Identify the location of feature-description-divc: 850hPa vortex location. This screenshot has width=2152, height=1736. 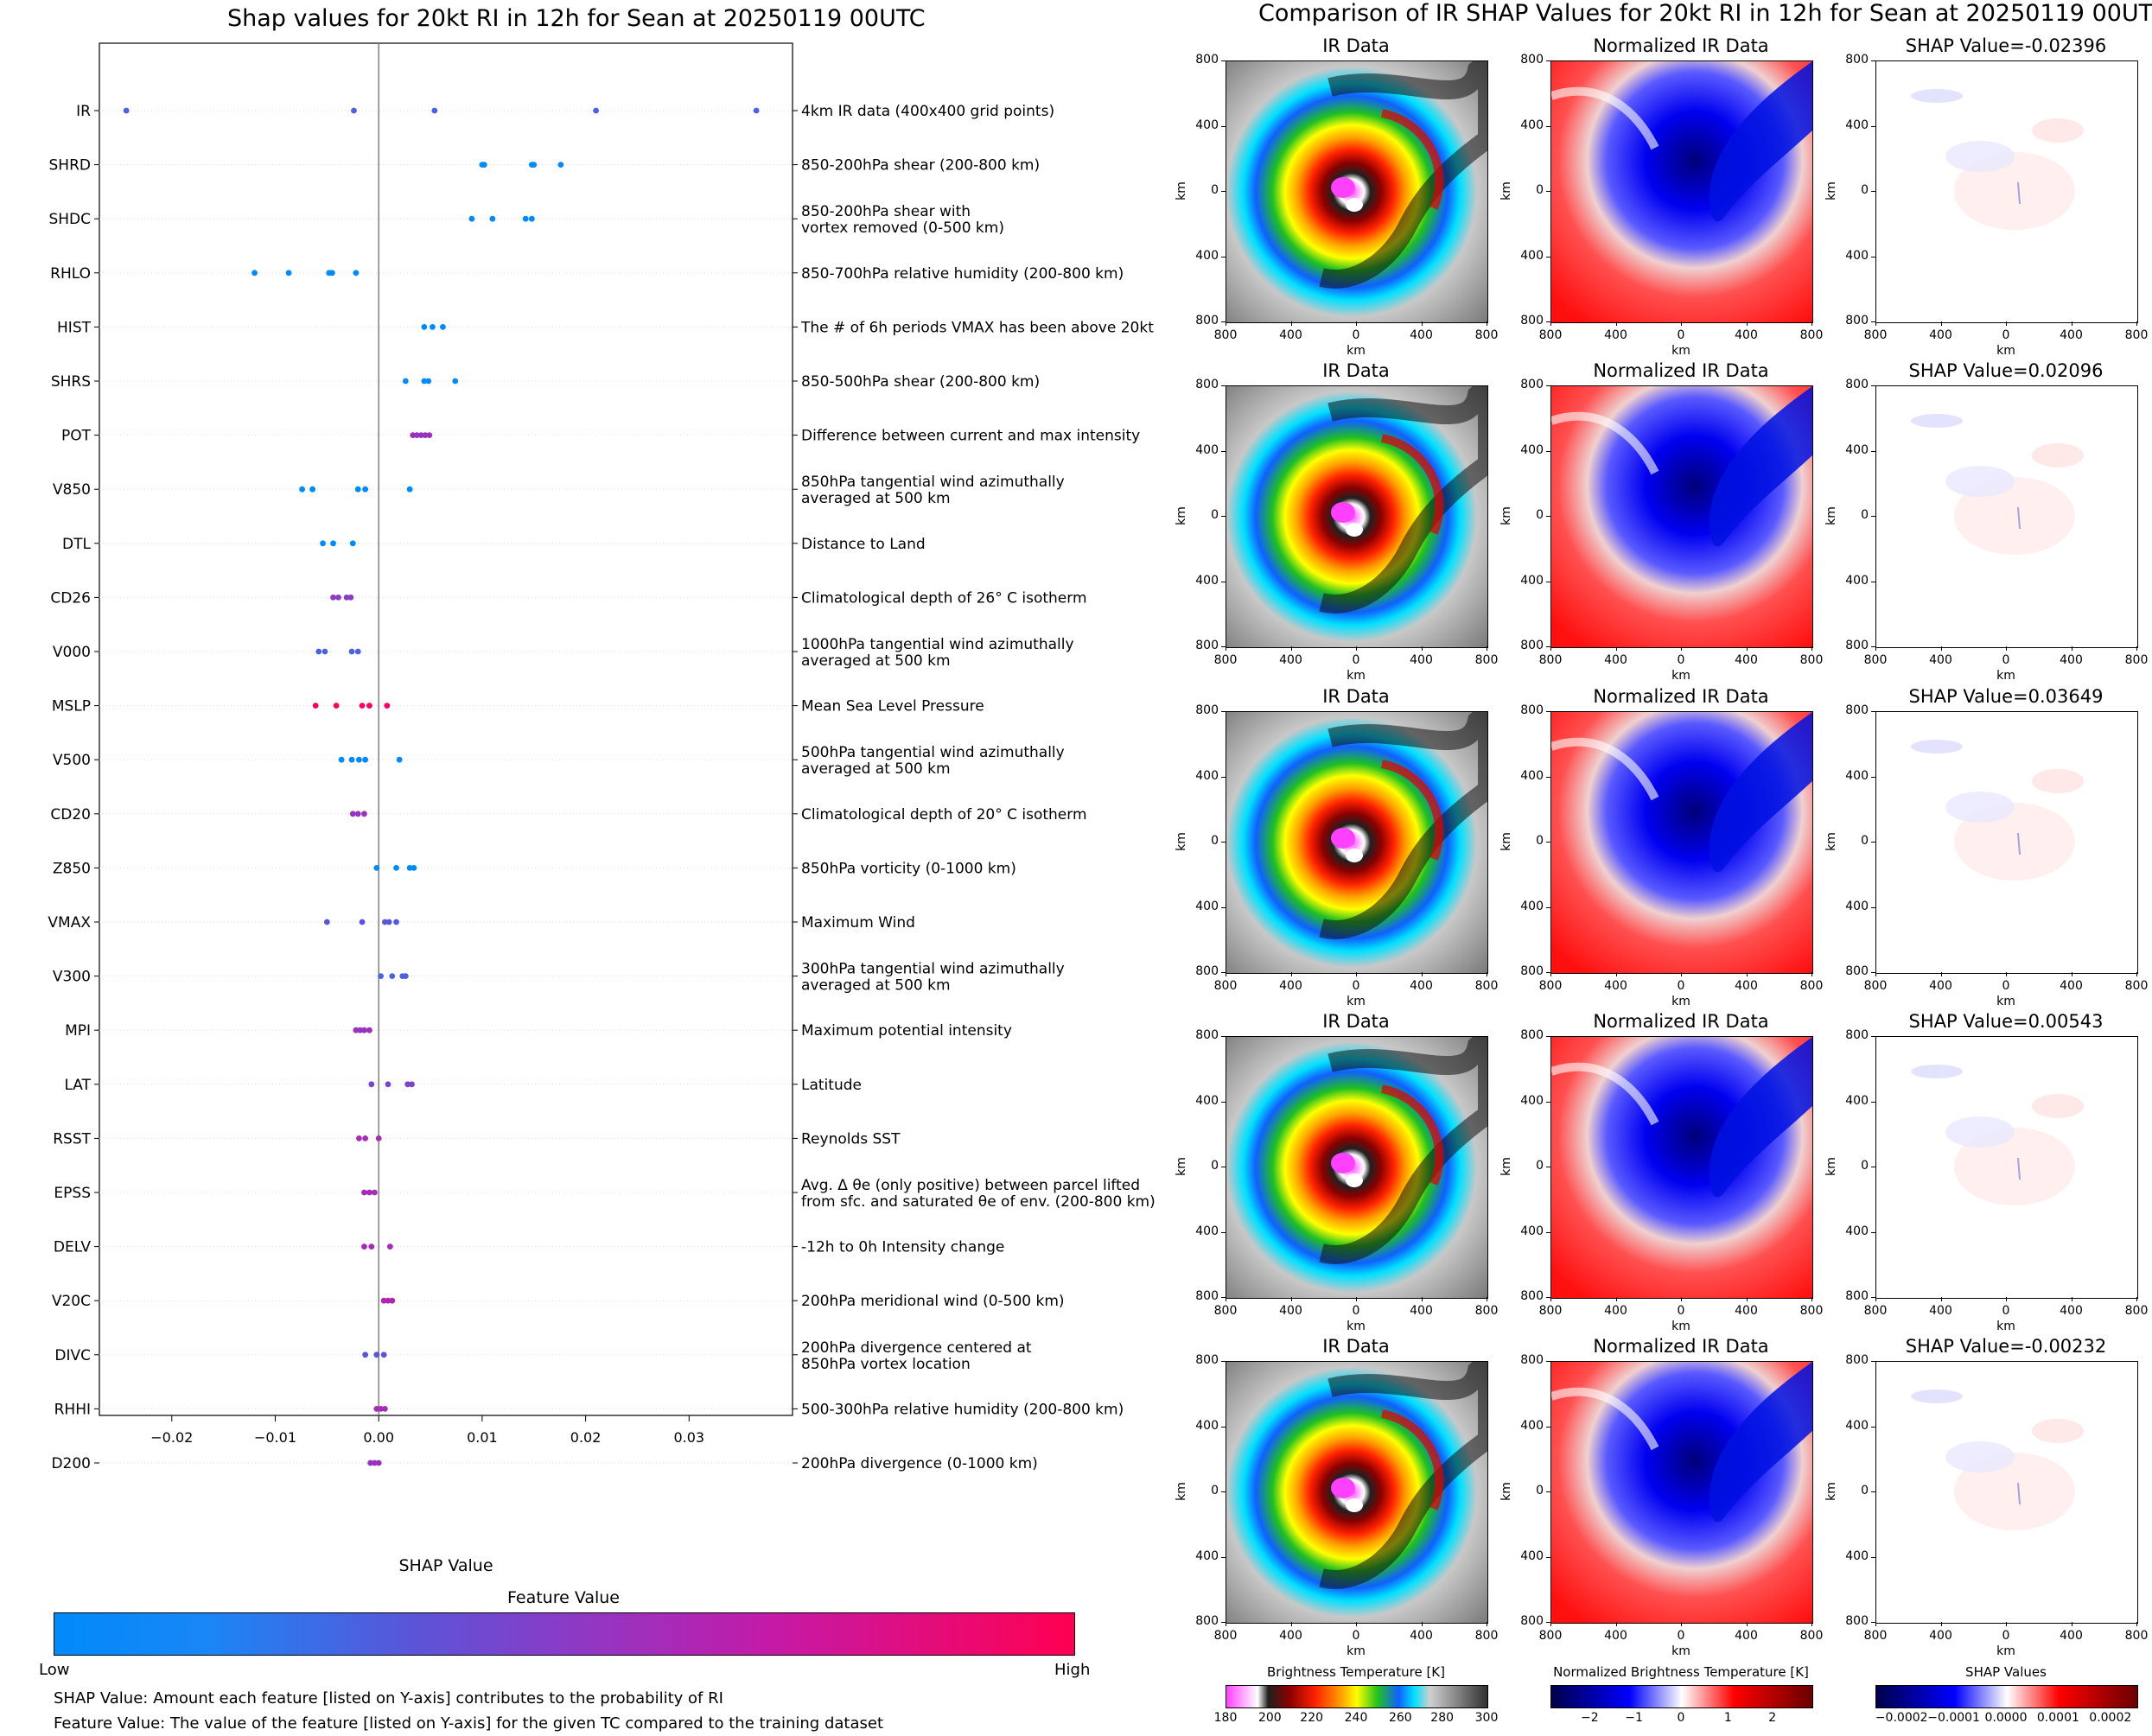
(886, 1364).